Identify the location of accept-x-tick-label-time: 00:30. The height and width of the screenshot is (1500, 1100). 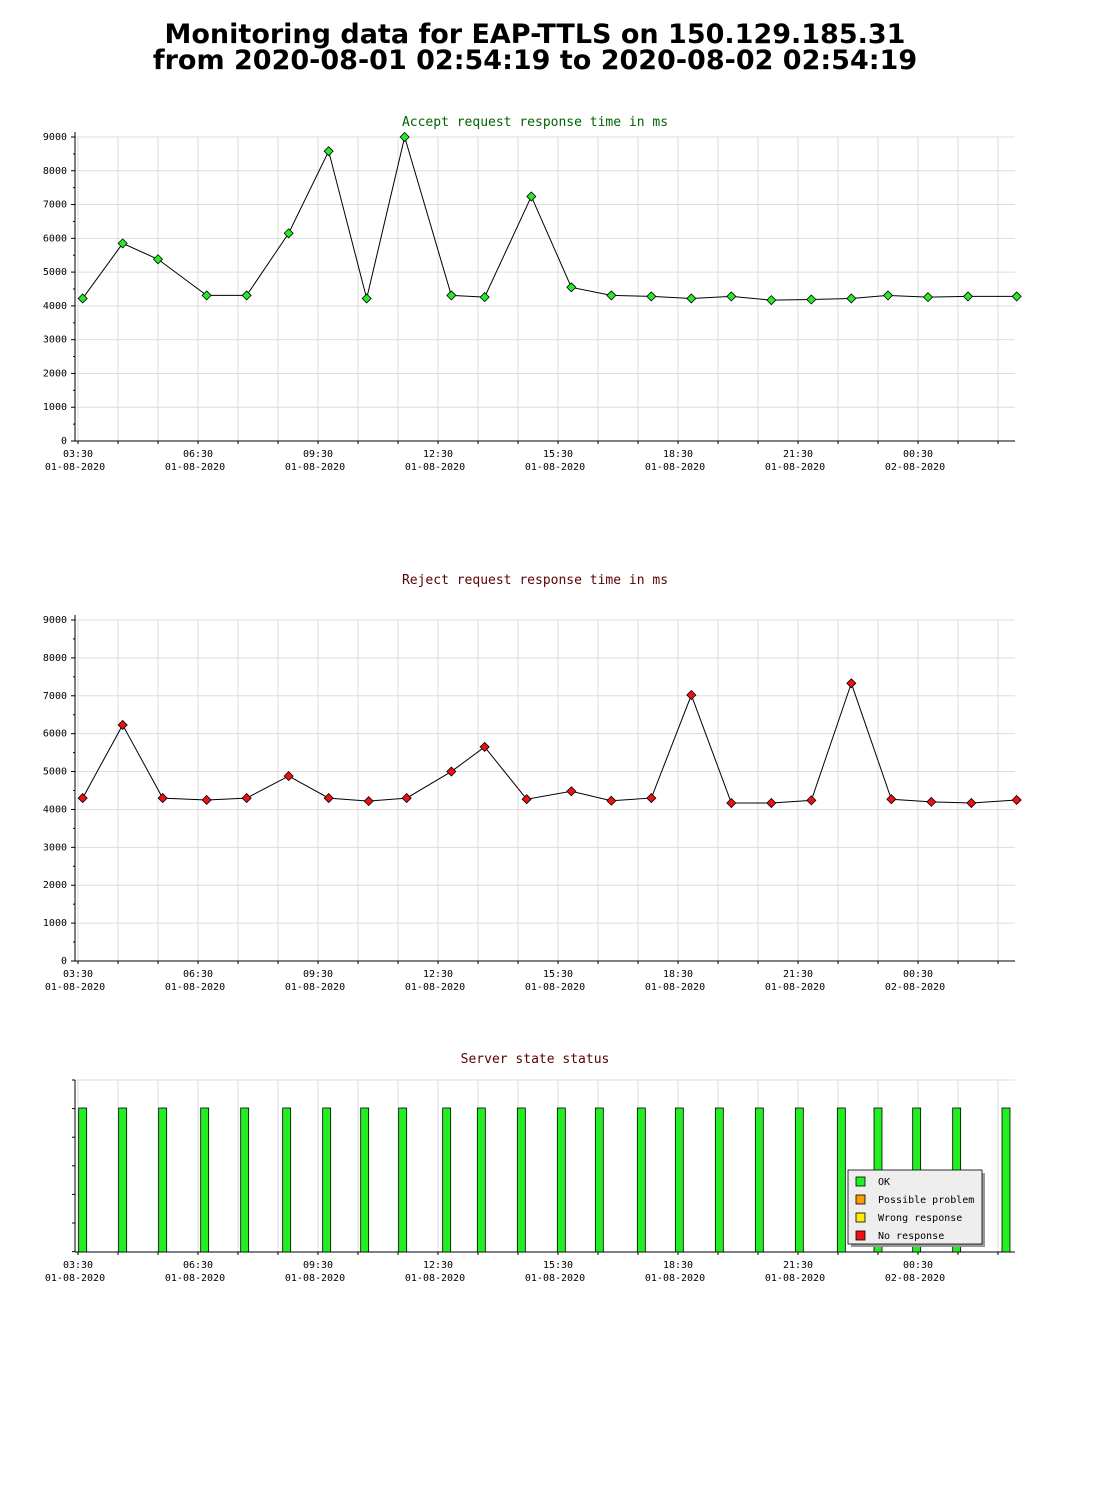
(918, 454).